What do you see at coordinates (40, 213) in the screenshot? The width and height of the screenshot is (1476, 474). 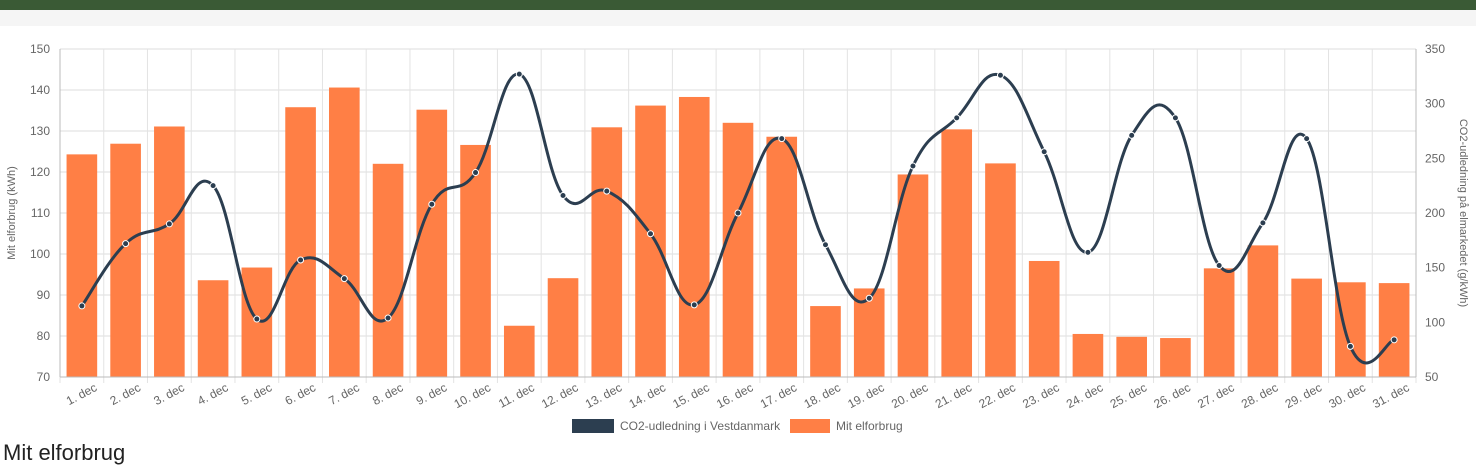 I see `left-tick-label: 110` at bounding box center [40, 213].